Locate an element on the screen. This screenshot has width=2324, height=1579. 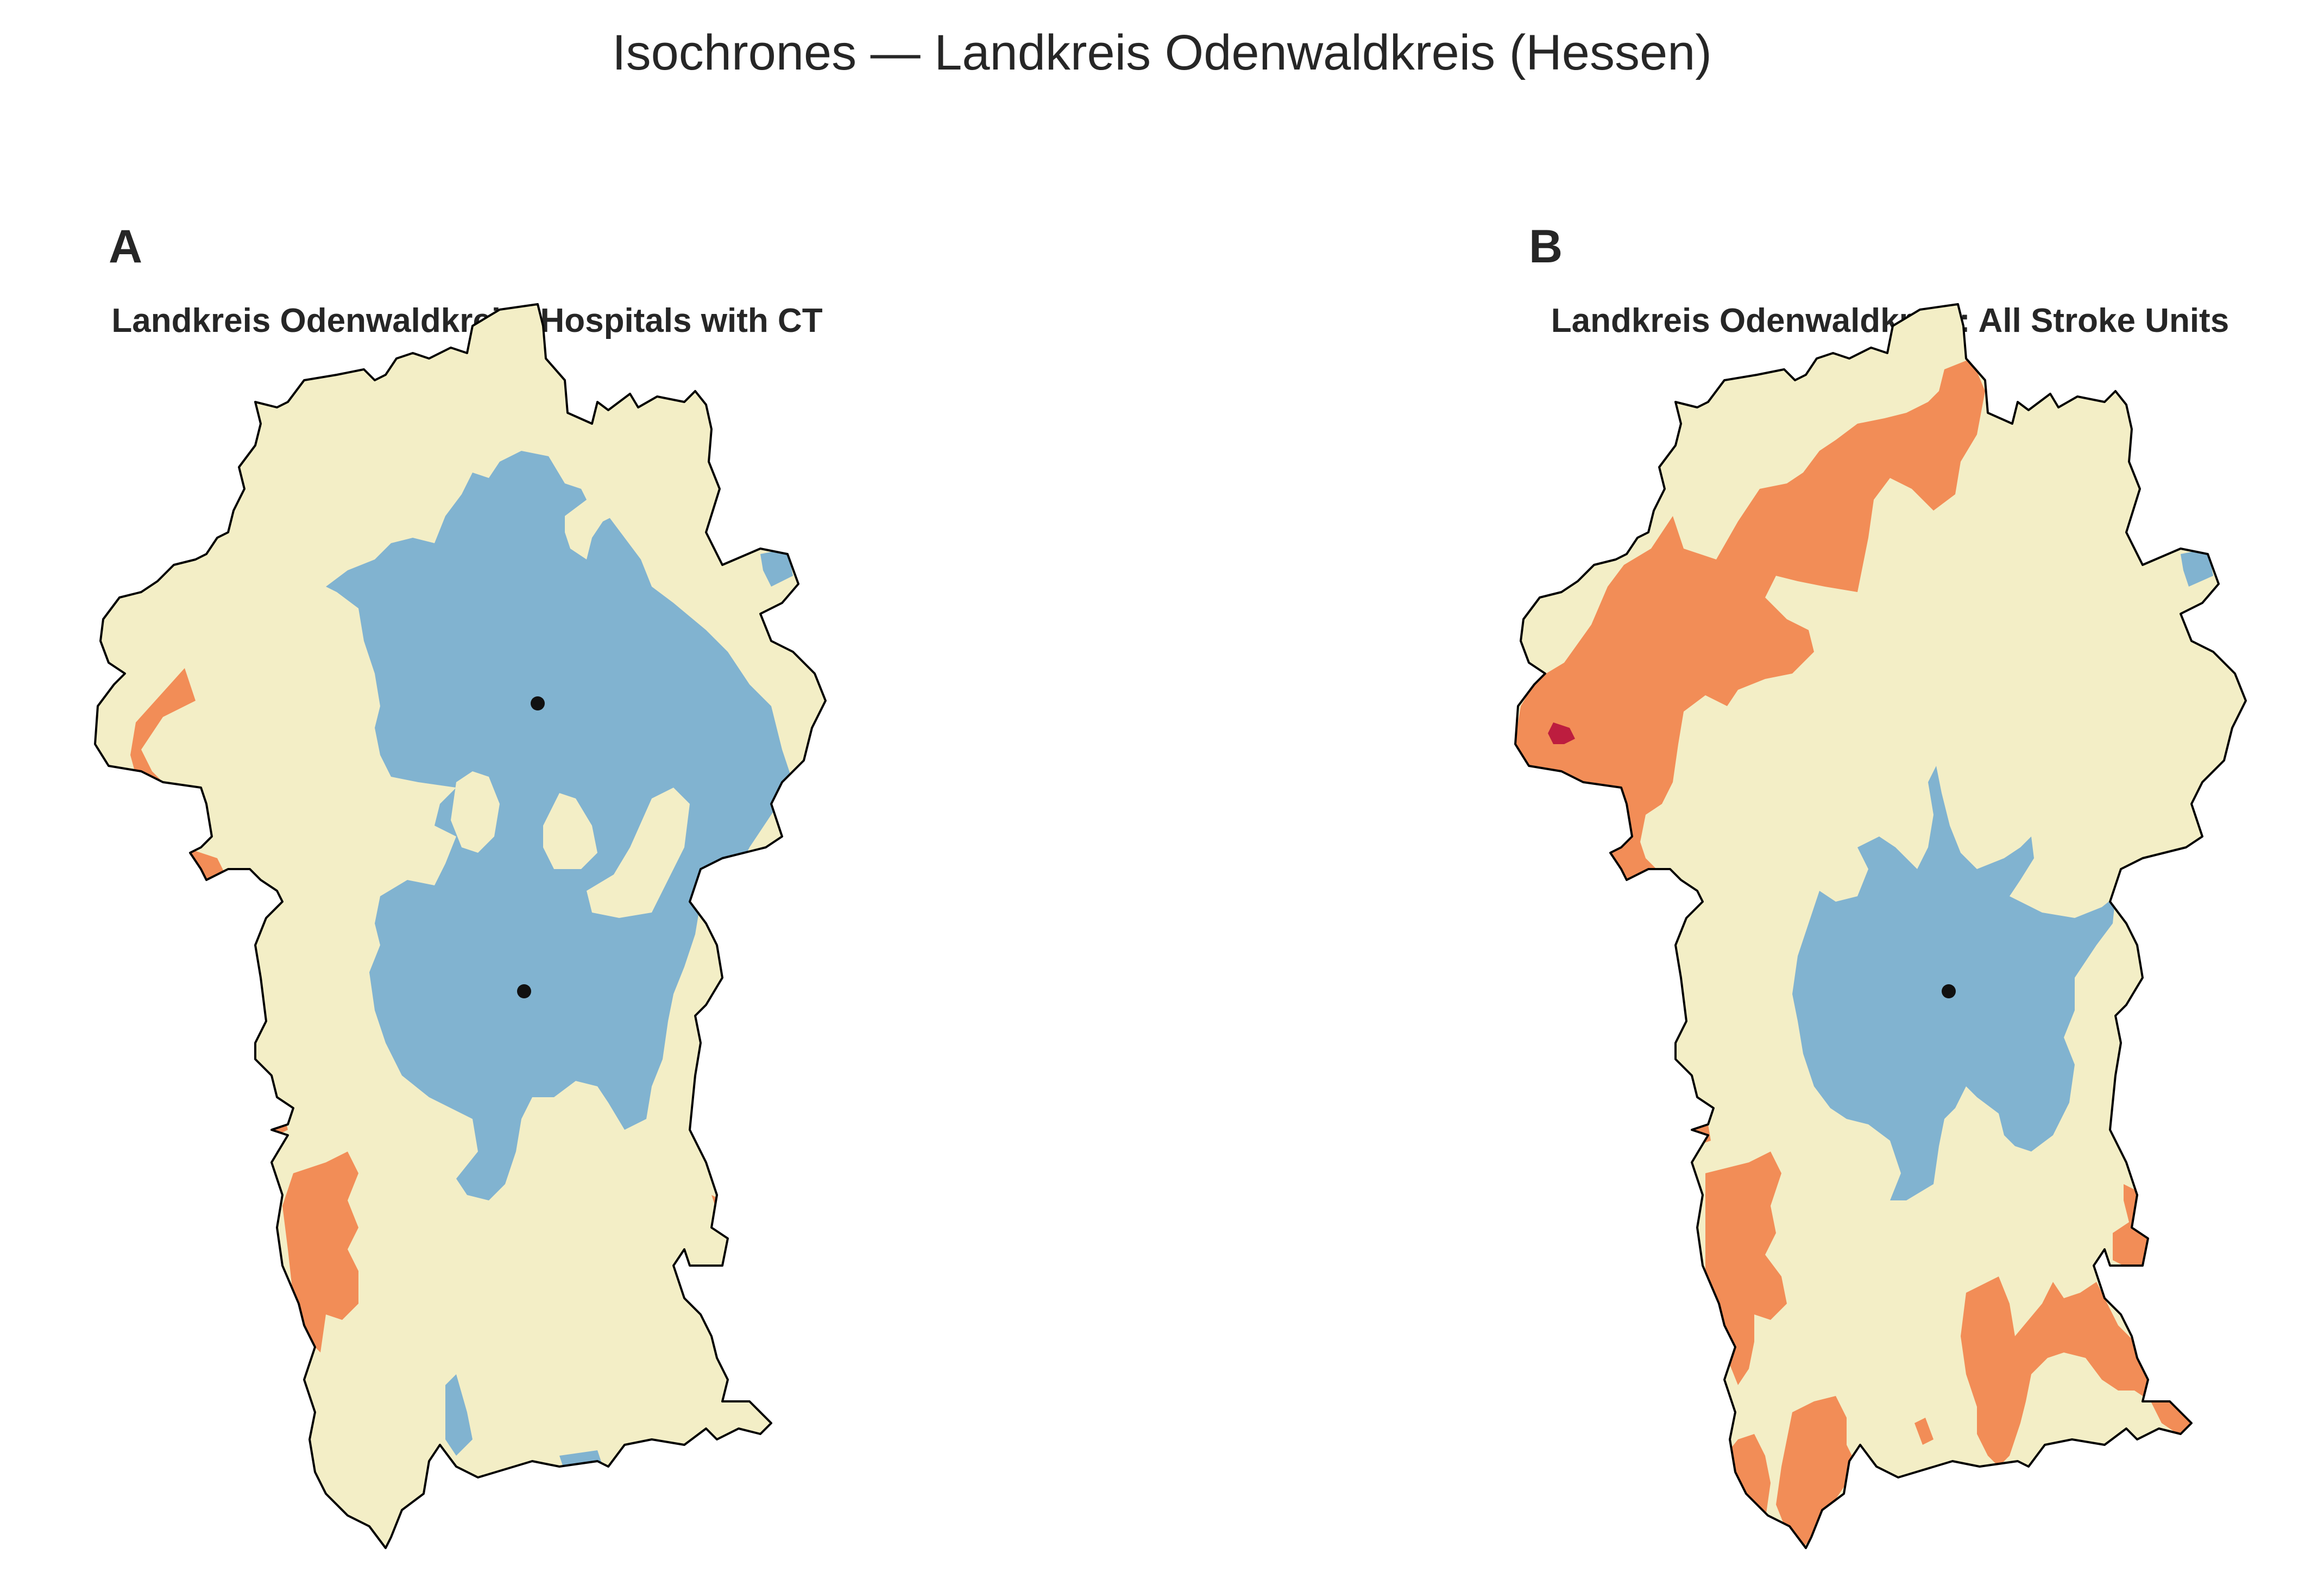
panel-b-letter: B is located at coordinates (1546, 247).